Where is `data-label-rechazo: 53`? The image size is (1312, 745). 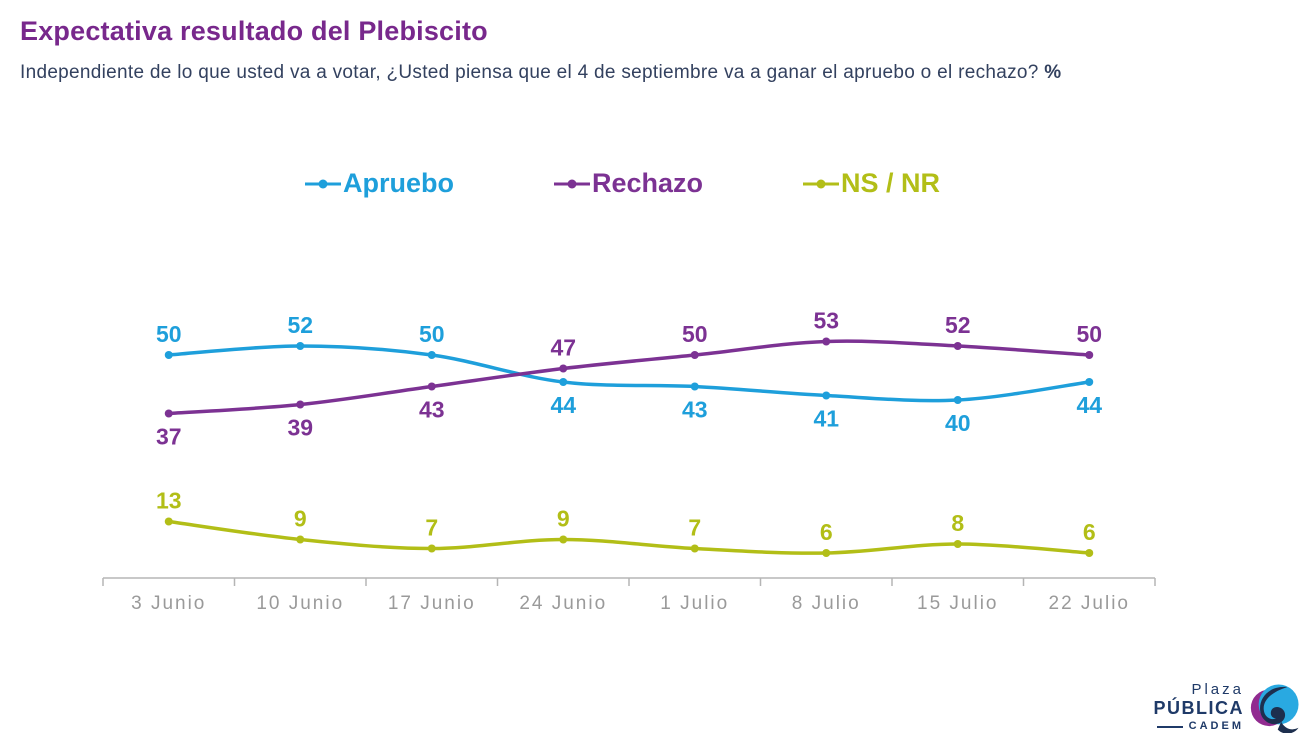 data-label-rechazo: 53 is located at coordinates (826, 321).